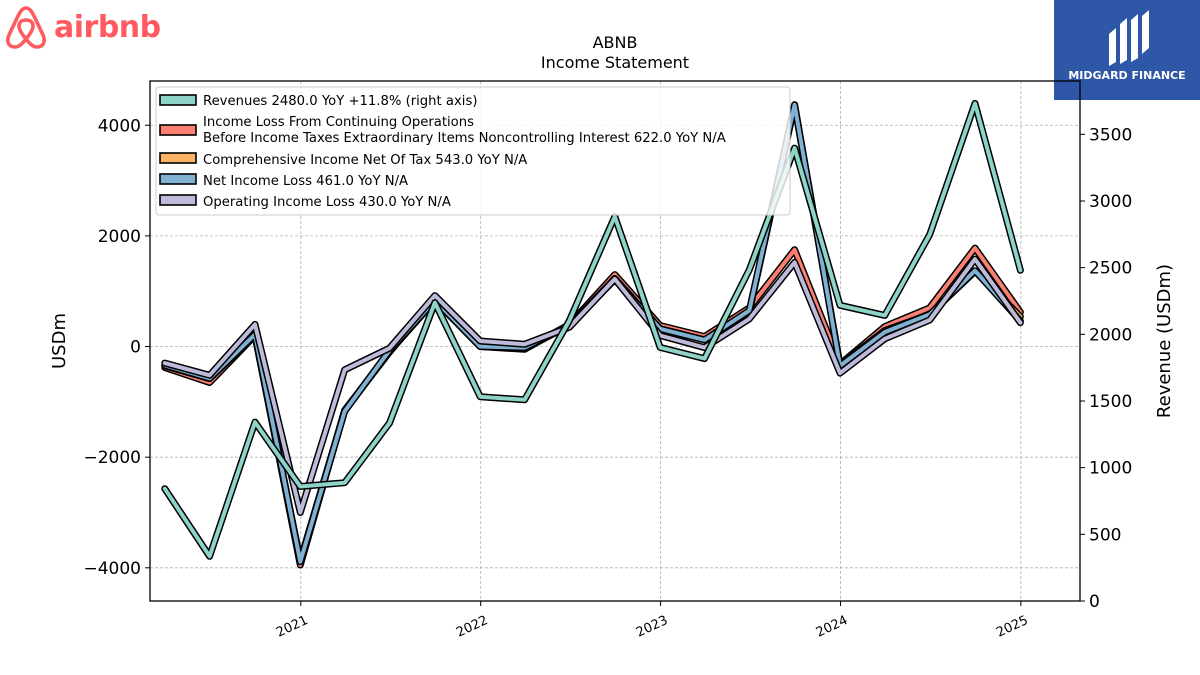  I want to click on y-tick-label: −2000, so click(112, 458).